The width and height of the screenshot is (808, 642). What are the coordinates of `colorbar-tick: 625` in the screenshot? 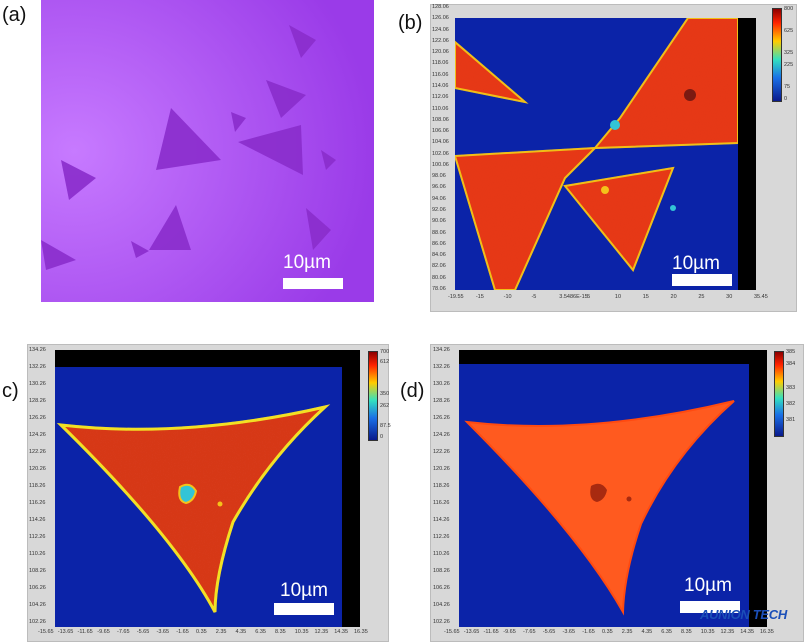 It's located at (789, 31).